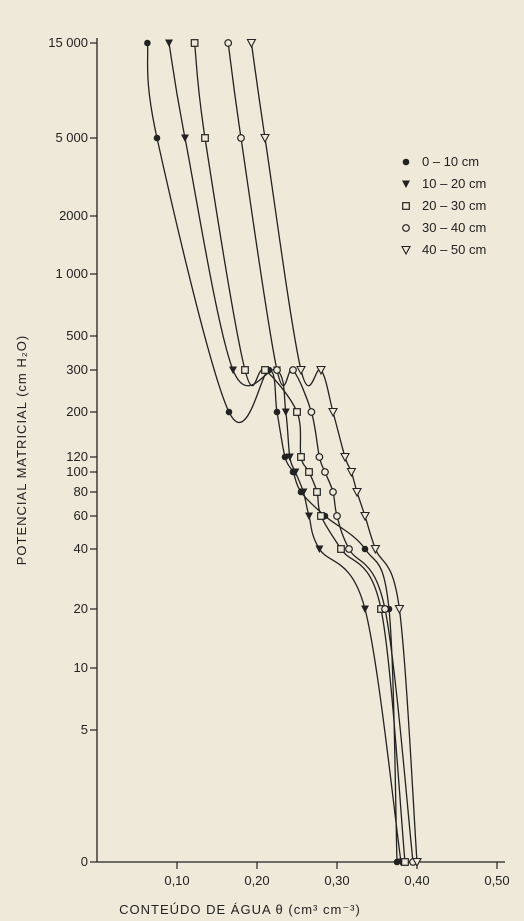  I want to click on x-tick-label: 0,40, so click(416, 880).